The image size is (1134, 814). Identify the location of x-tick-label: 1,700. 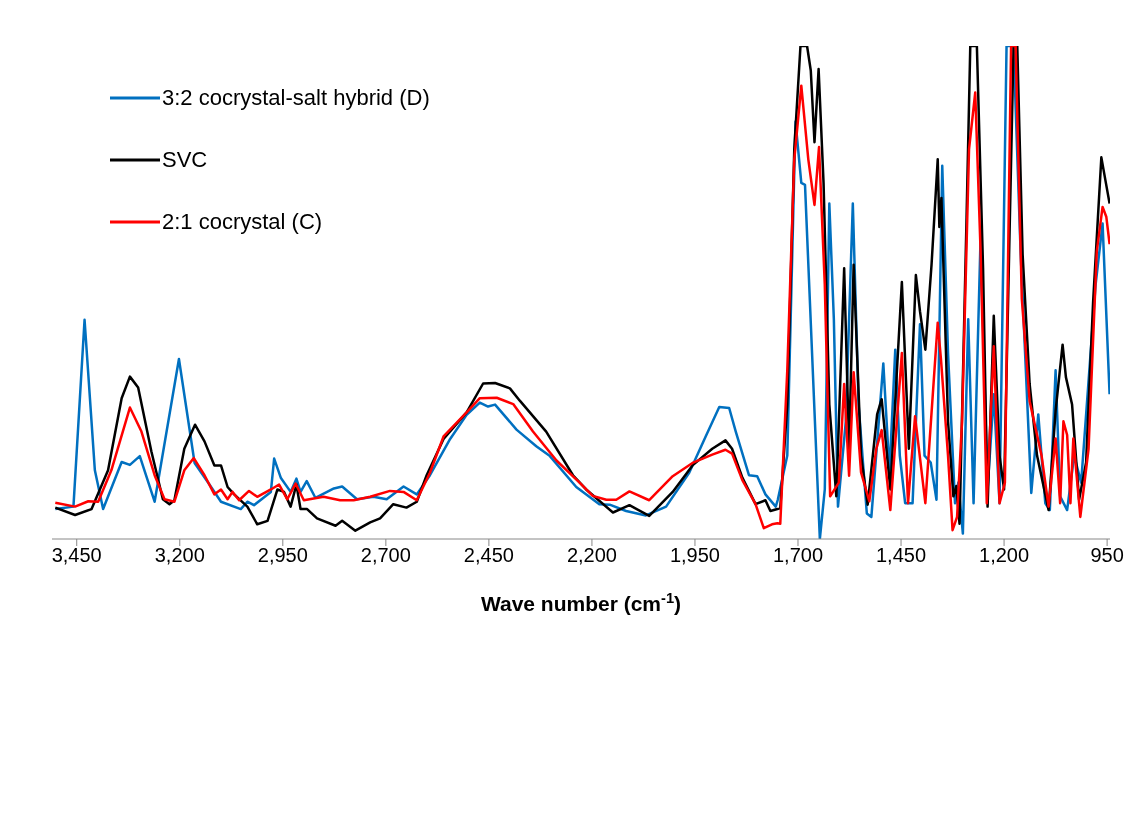
(798, 555).